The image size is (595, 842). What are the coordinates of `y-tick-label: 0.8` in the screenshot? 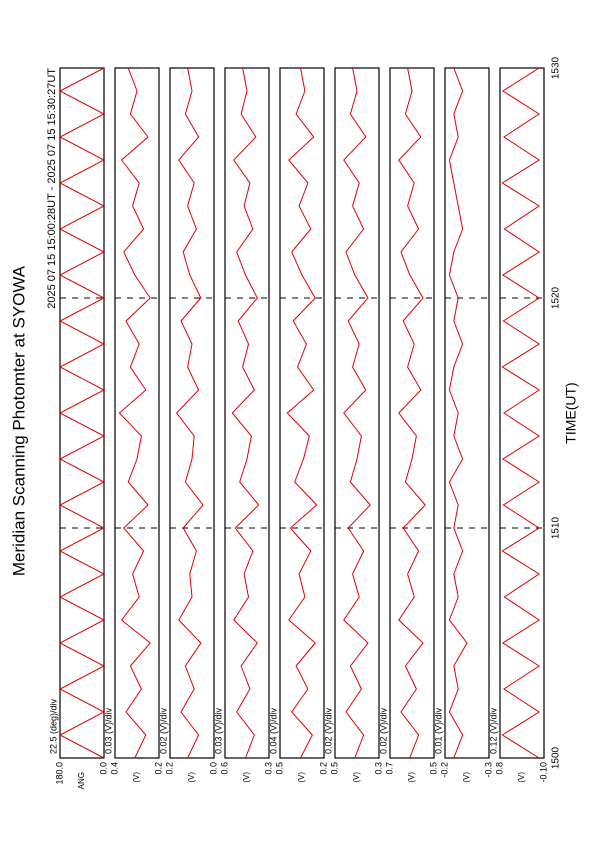 It's located at (499, 768).